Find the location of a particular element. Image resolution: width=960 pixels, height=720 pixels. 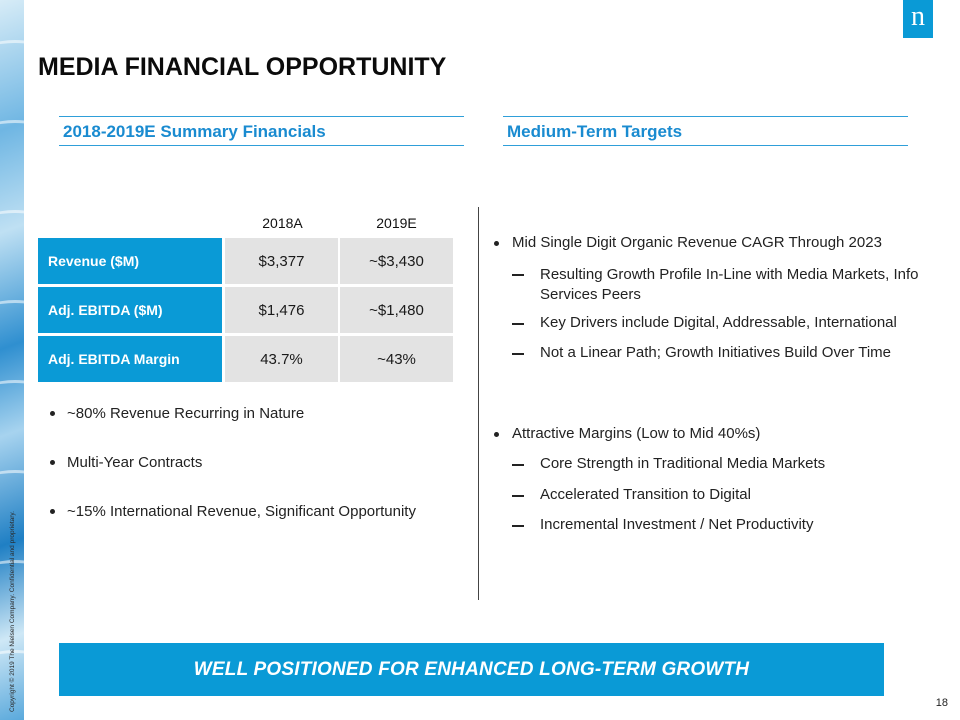

table-row: Revenue ($M) $3,377 ~$3,430 is located at coordinates (245, 262).